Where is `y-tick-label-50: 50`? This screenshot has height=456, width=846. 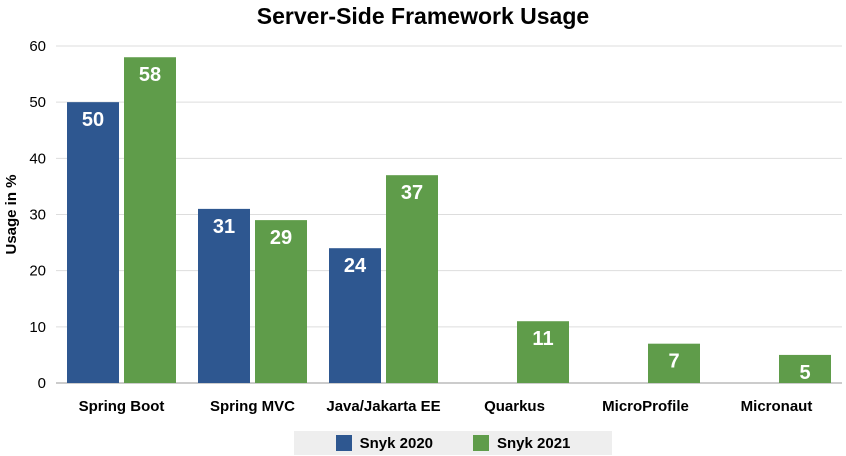
y-tick-label-50: 50 is located at coordinates (37, 102).